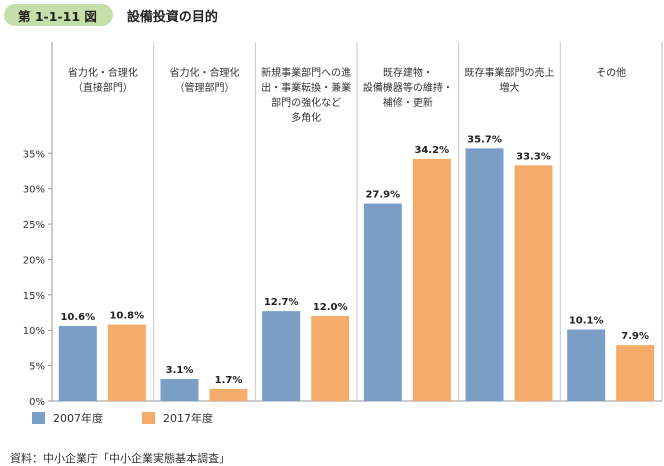 This screenshot has height=466, width=664. Describe the element at coordinates (408, 102) in the screenshot. I see `category-label: 補修・更新` at that location.